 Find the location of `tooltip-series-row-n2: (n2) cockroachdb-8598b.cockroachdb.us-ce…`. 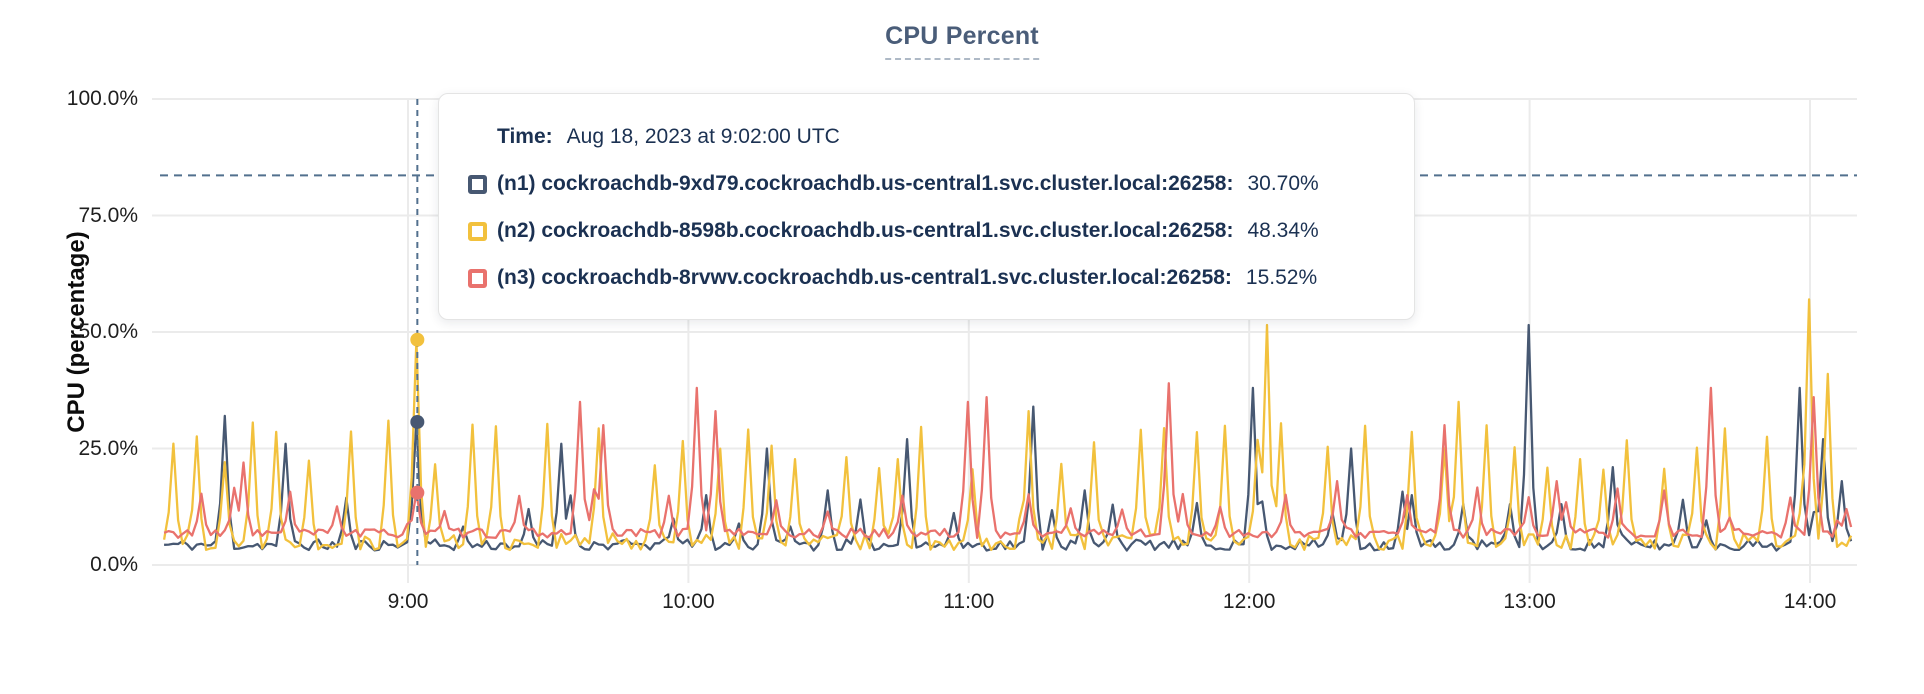

tooltip-series-row-n2: (n2) cockroachdb-8598b.cockroachdb.us-ce… is located at coordinates (931, 231).